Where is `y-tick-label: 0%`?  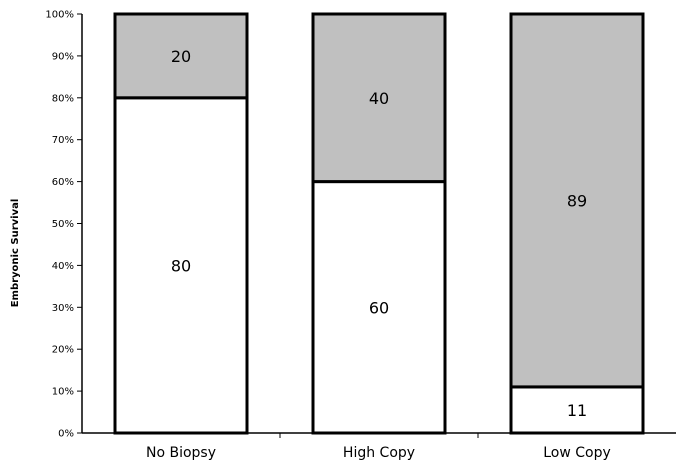
y-tick-label: 0% is located at coordinates (66, 434).